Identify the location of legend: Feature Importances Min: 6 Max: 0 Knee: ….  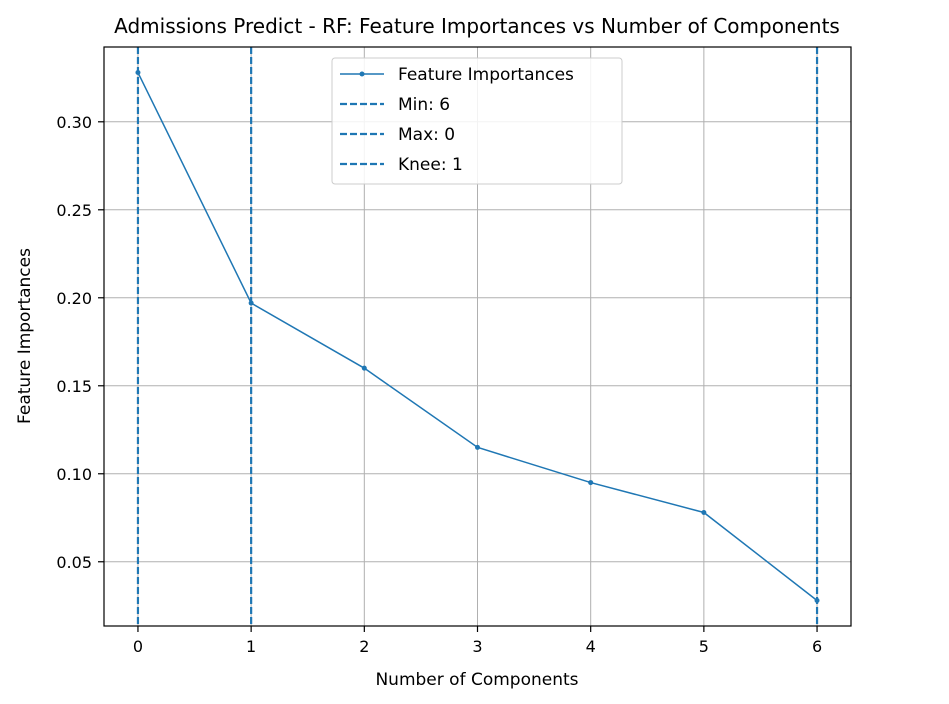
(477, 121).